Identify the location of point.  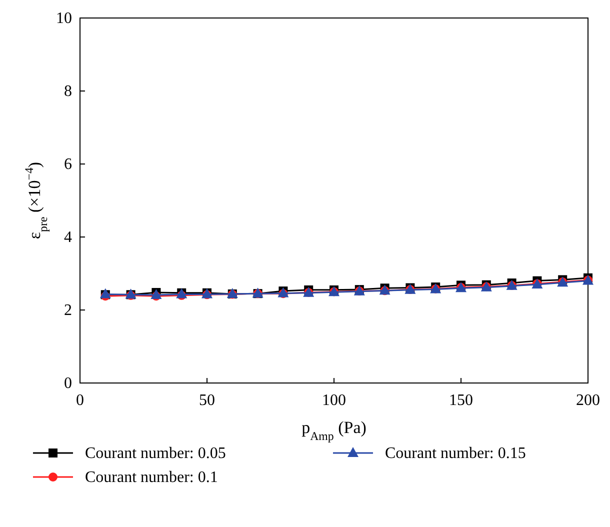
(156, 294).